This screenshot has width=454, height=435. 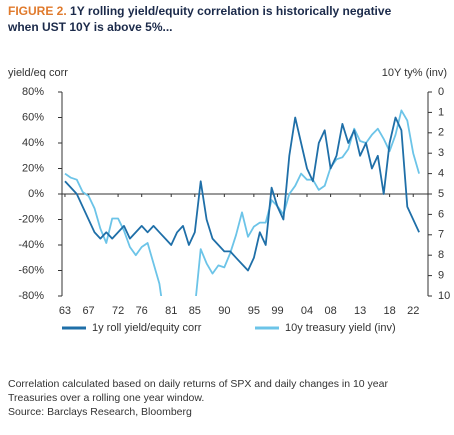 What do you see at coordinates (441, 214) in the screenshot?
I see `y2-tick-label: 6` at bounding box center [441, 214].